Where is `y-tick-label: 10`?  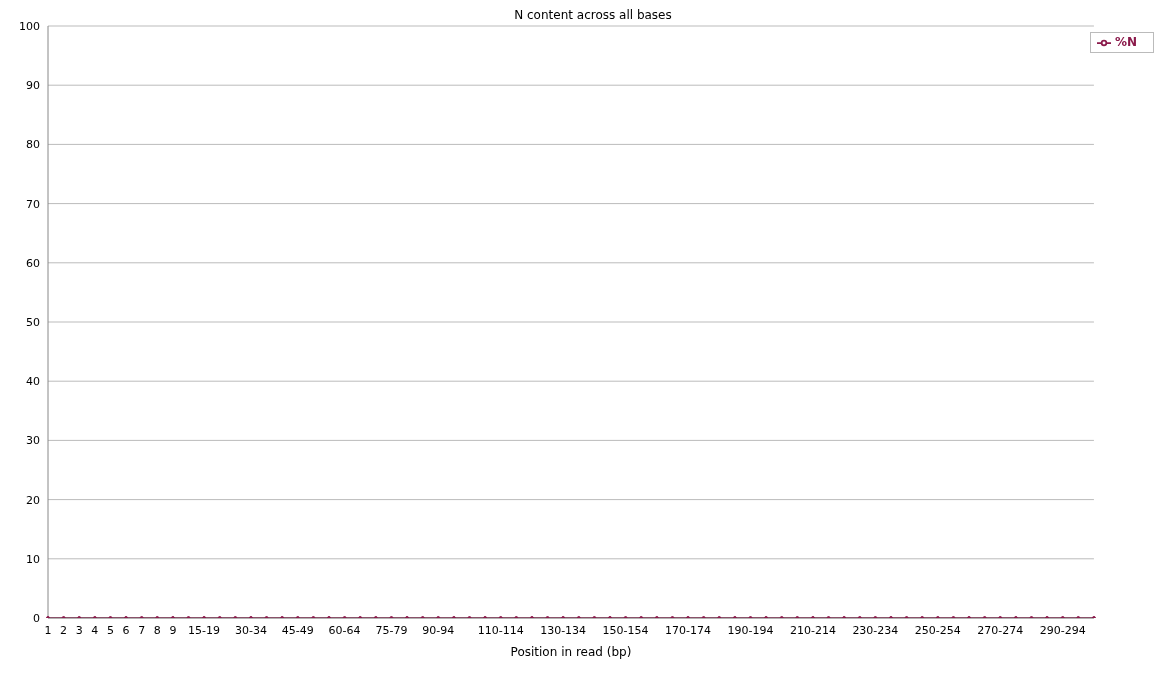 y-tick-label: 10 is located at coordinates (33, 559).